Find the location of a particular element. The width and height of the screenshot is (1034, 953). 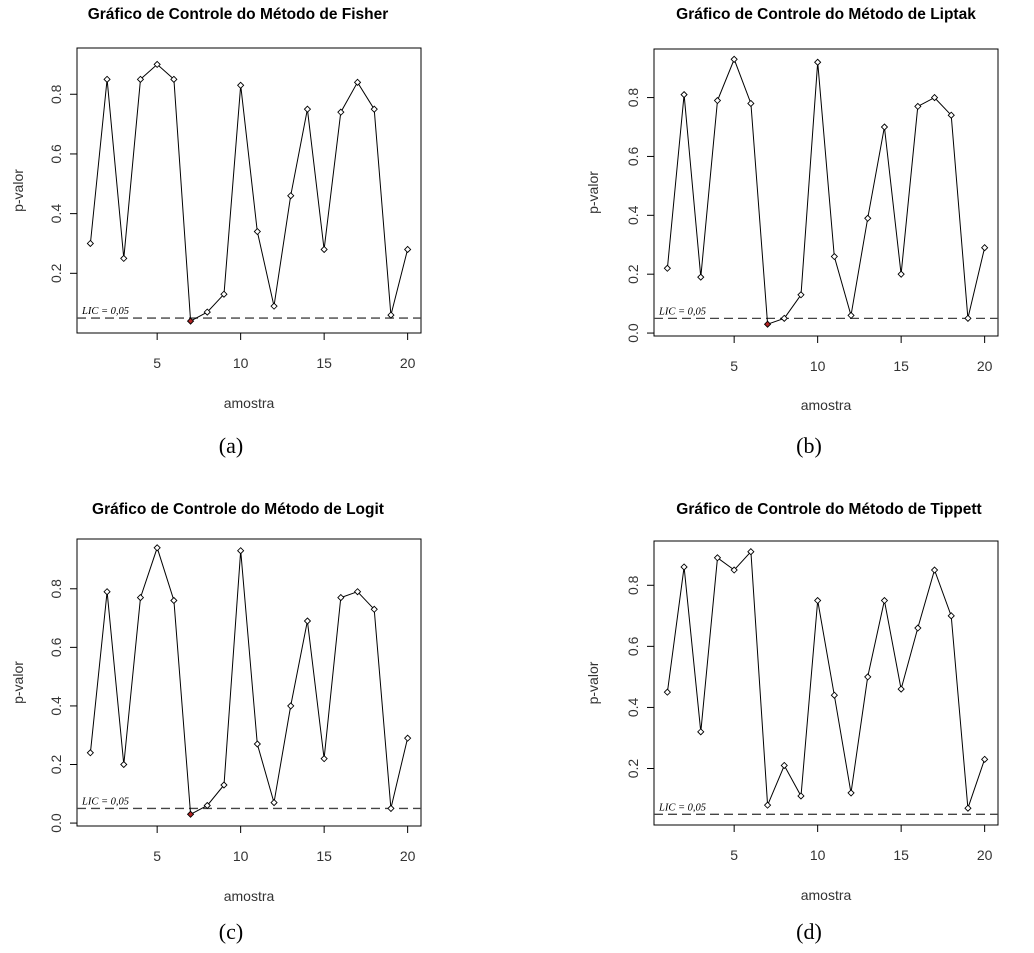

panel-caption: (d) is located at coordinates (809, 931).